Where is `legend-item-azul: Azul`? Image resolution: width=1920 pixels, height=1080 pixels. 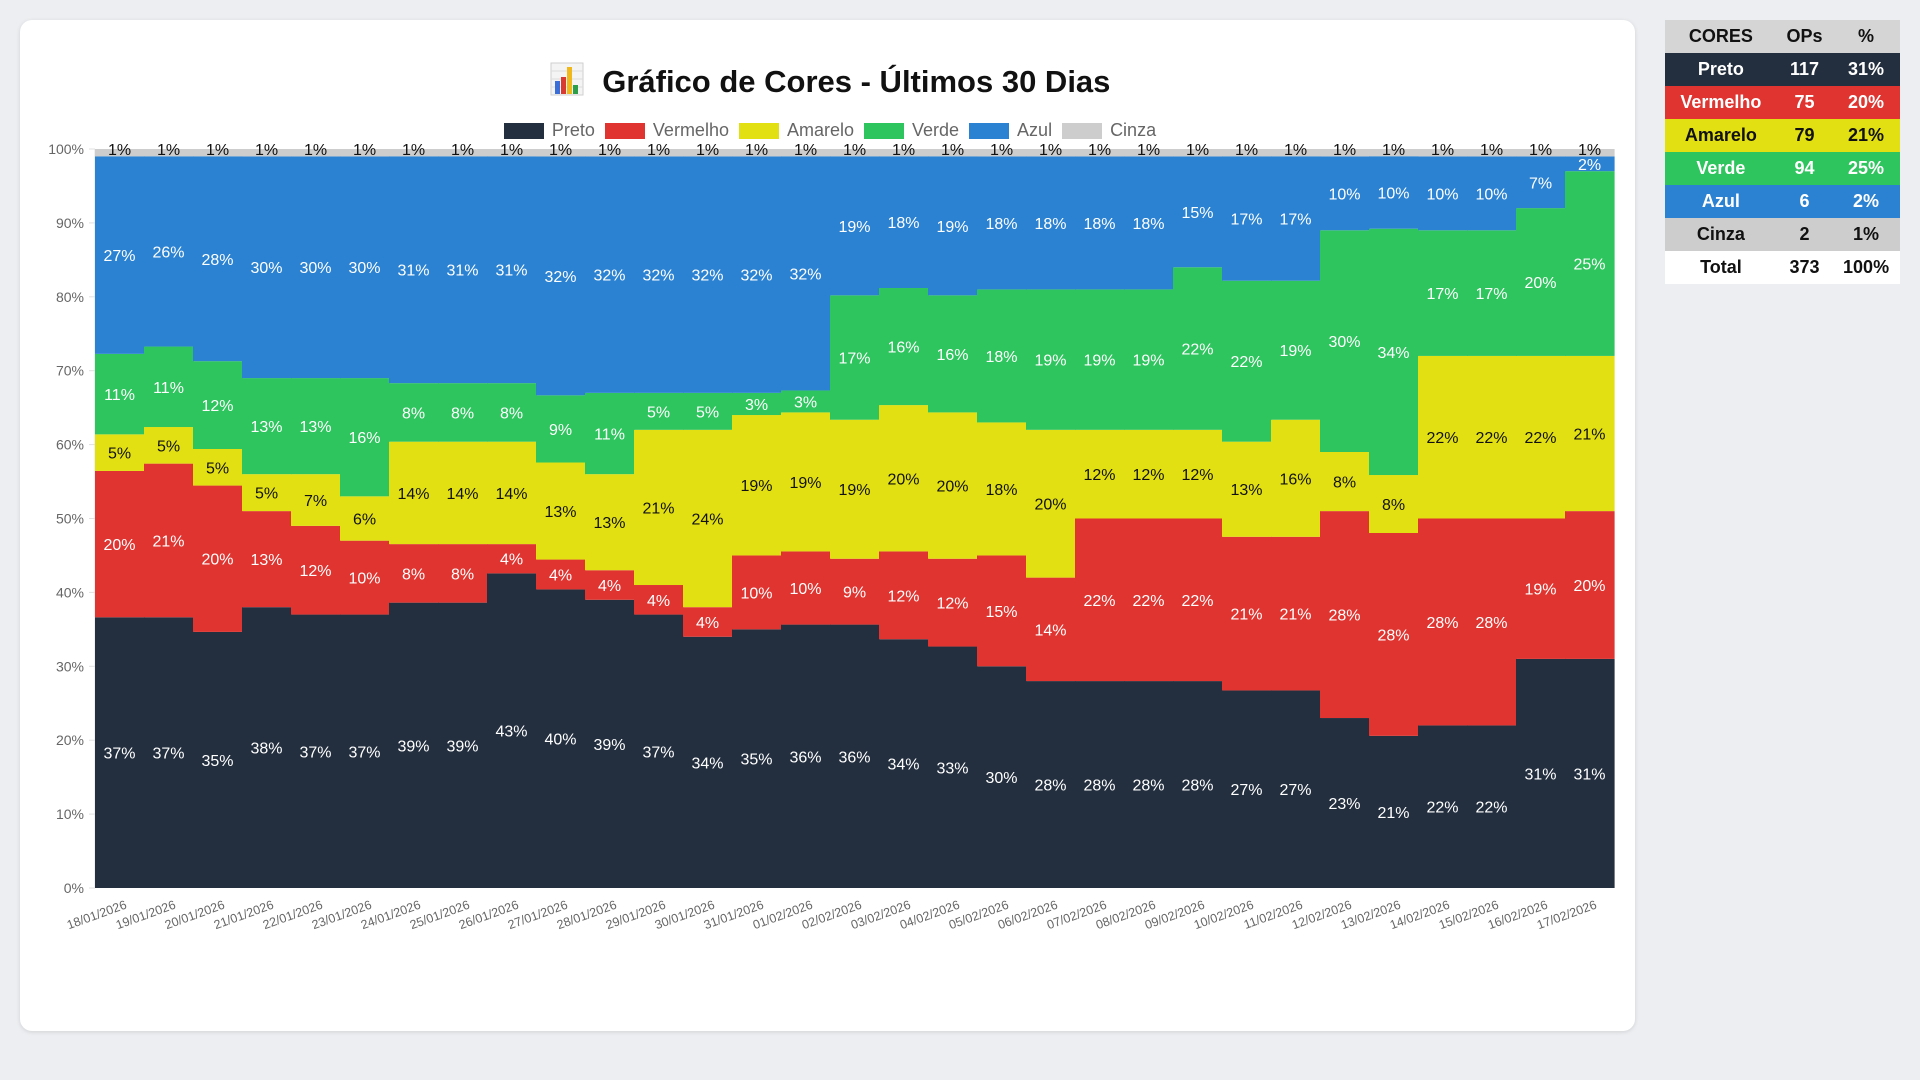
legend-item-azul: Azul is located at coordinates (1010, 130).